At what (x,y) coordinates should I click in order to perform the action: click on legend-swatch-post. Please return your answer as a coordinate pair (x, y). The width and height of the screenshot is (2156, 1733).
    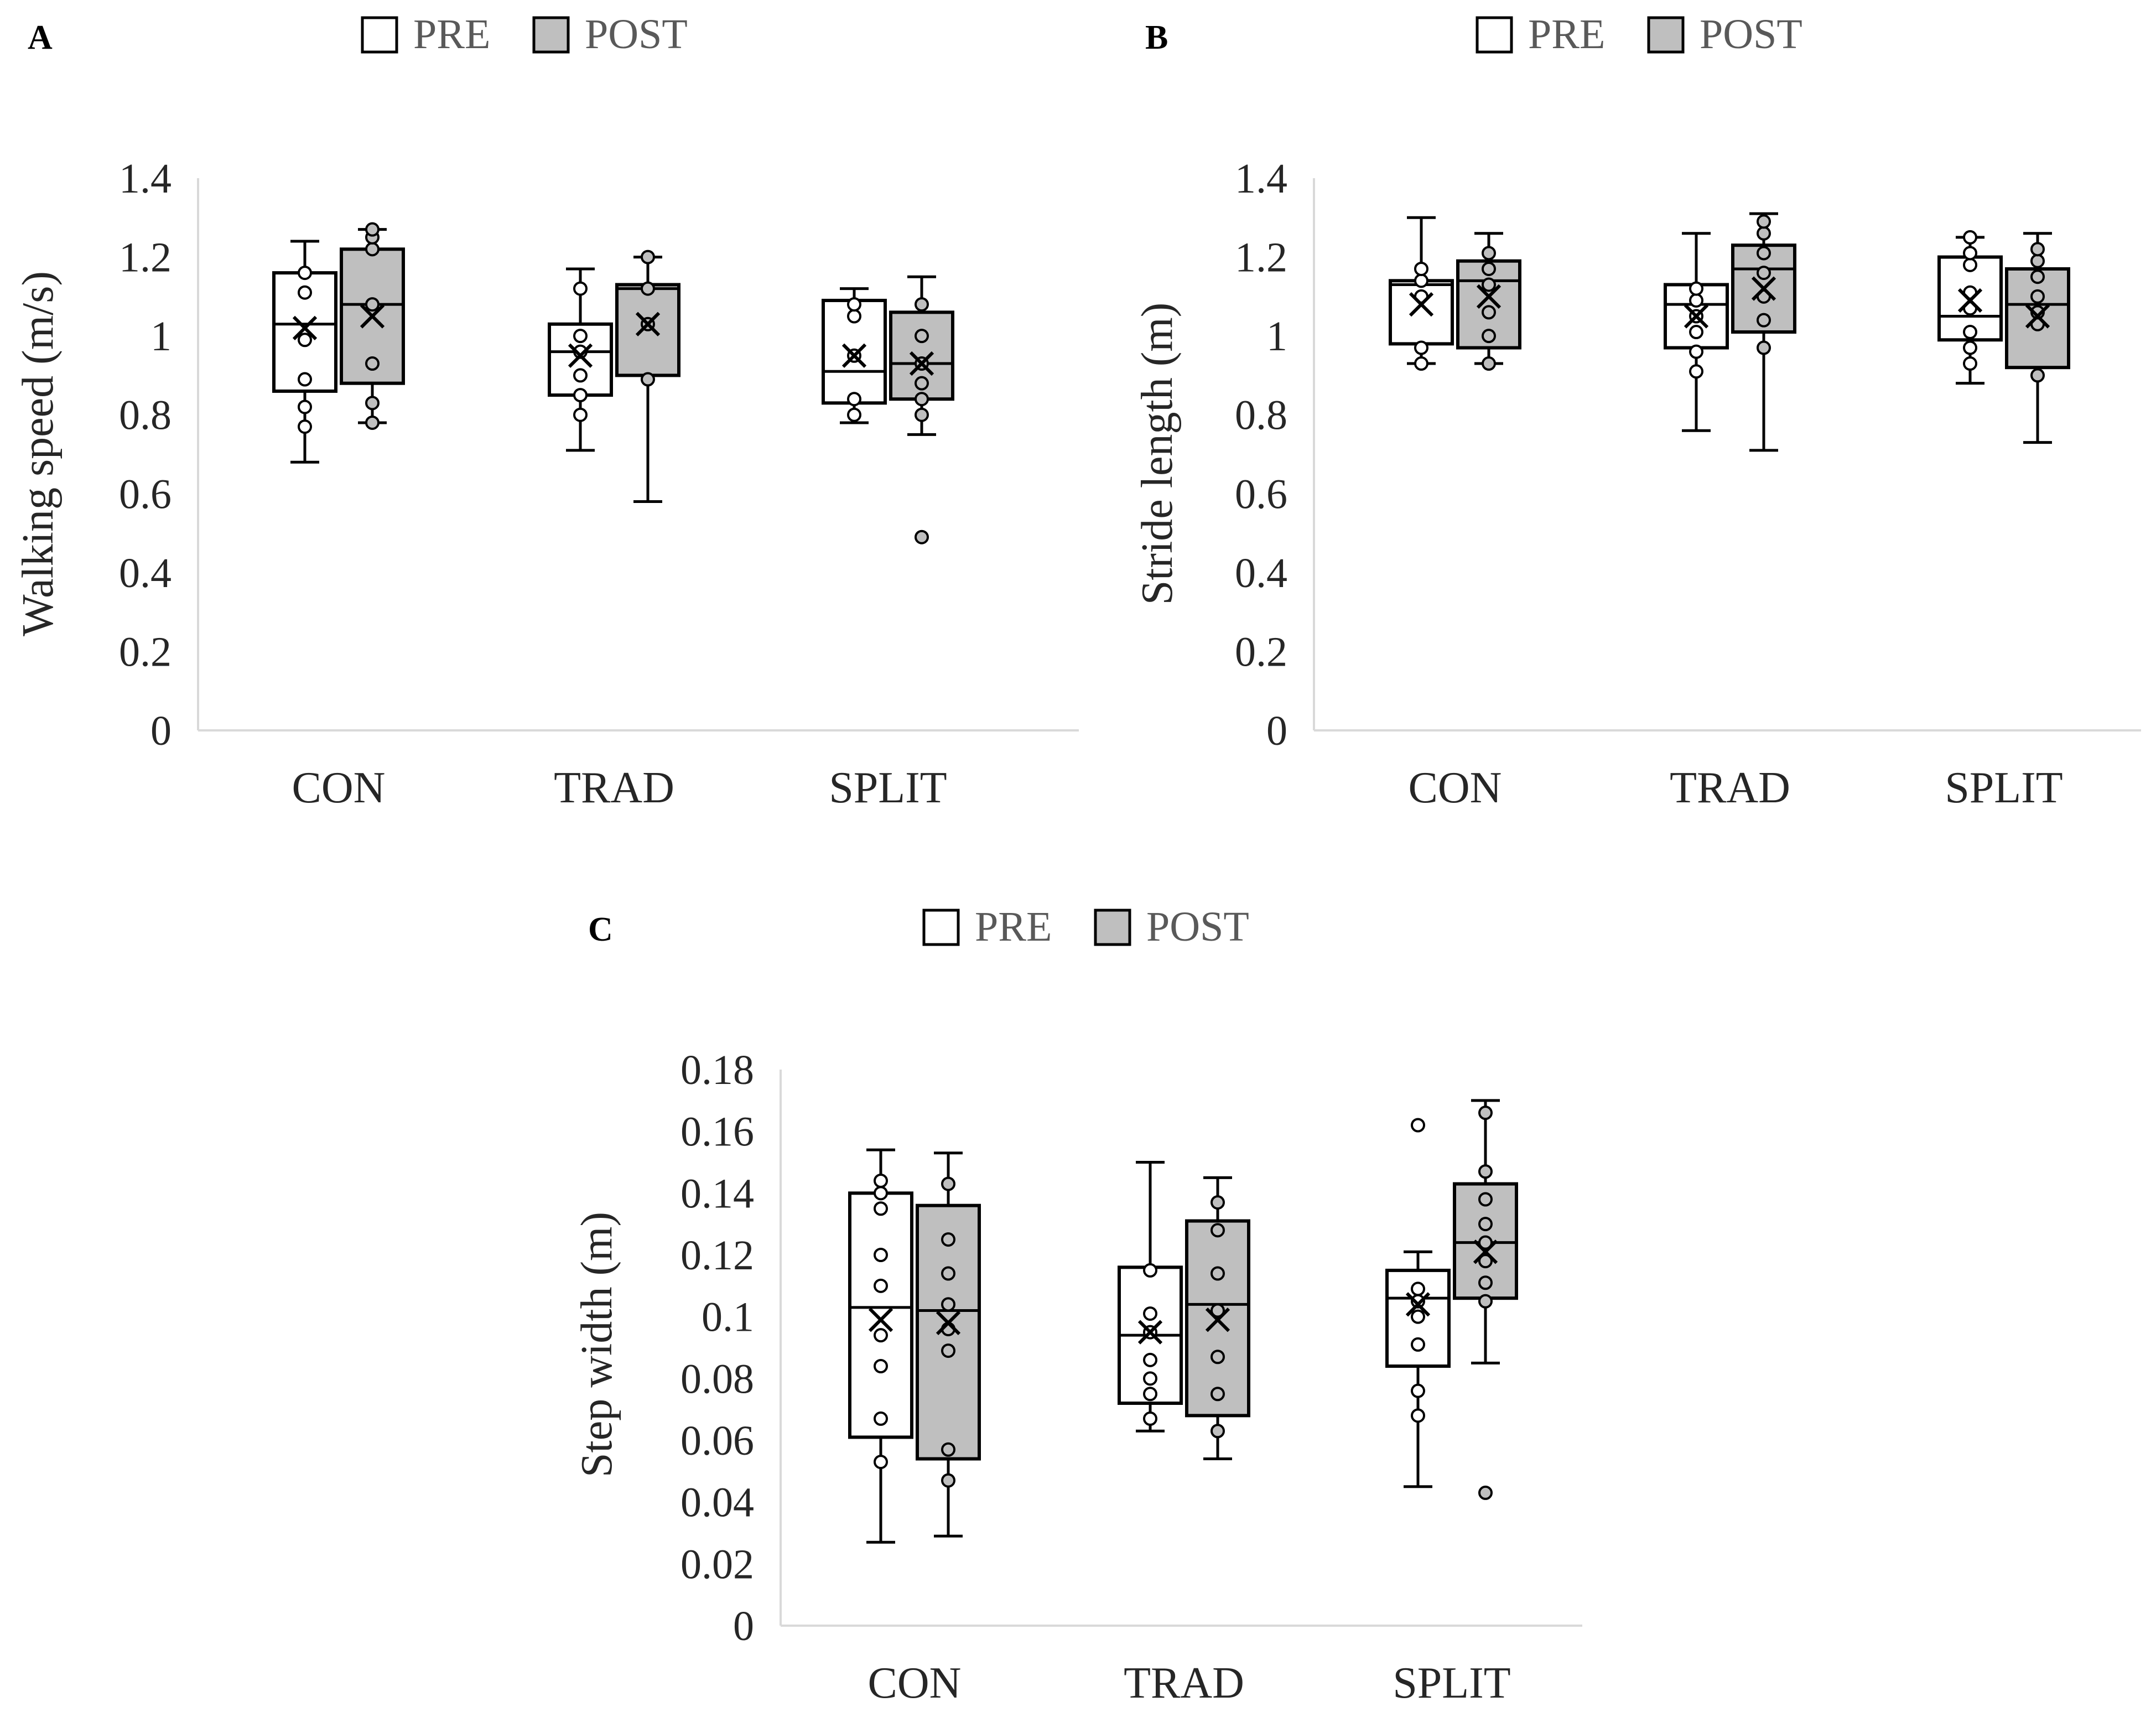
    Looking at the image, I should click on (551, 35).